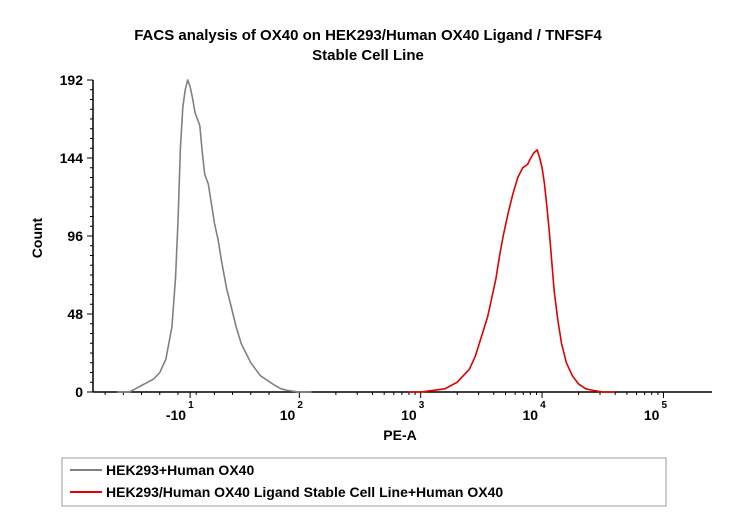 The image size is (756, 527). What do you see at coordinates (191, 405) in the screenshot?
I see `x-tick-exponent: 1` at bounding box center [191, 405].